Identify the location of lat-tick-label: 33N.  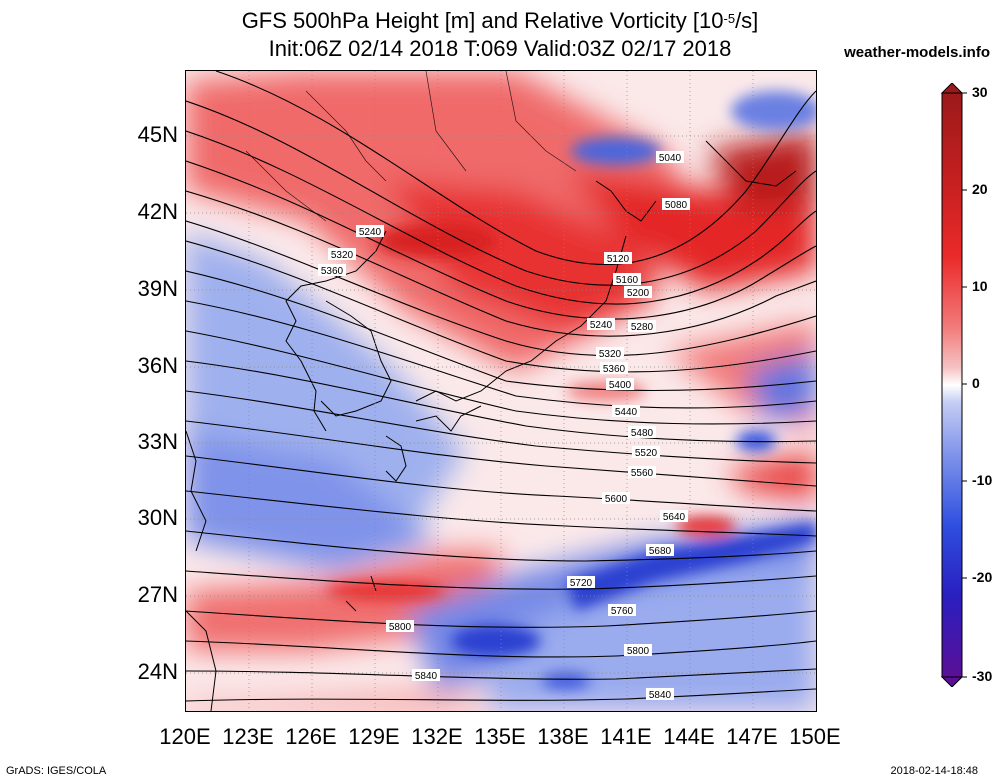
(157, 441).